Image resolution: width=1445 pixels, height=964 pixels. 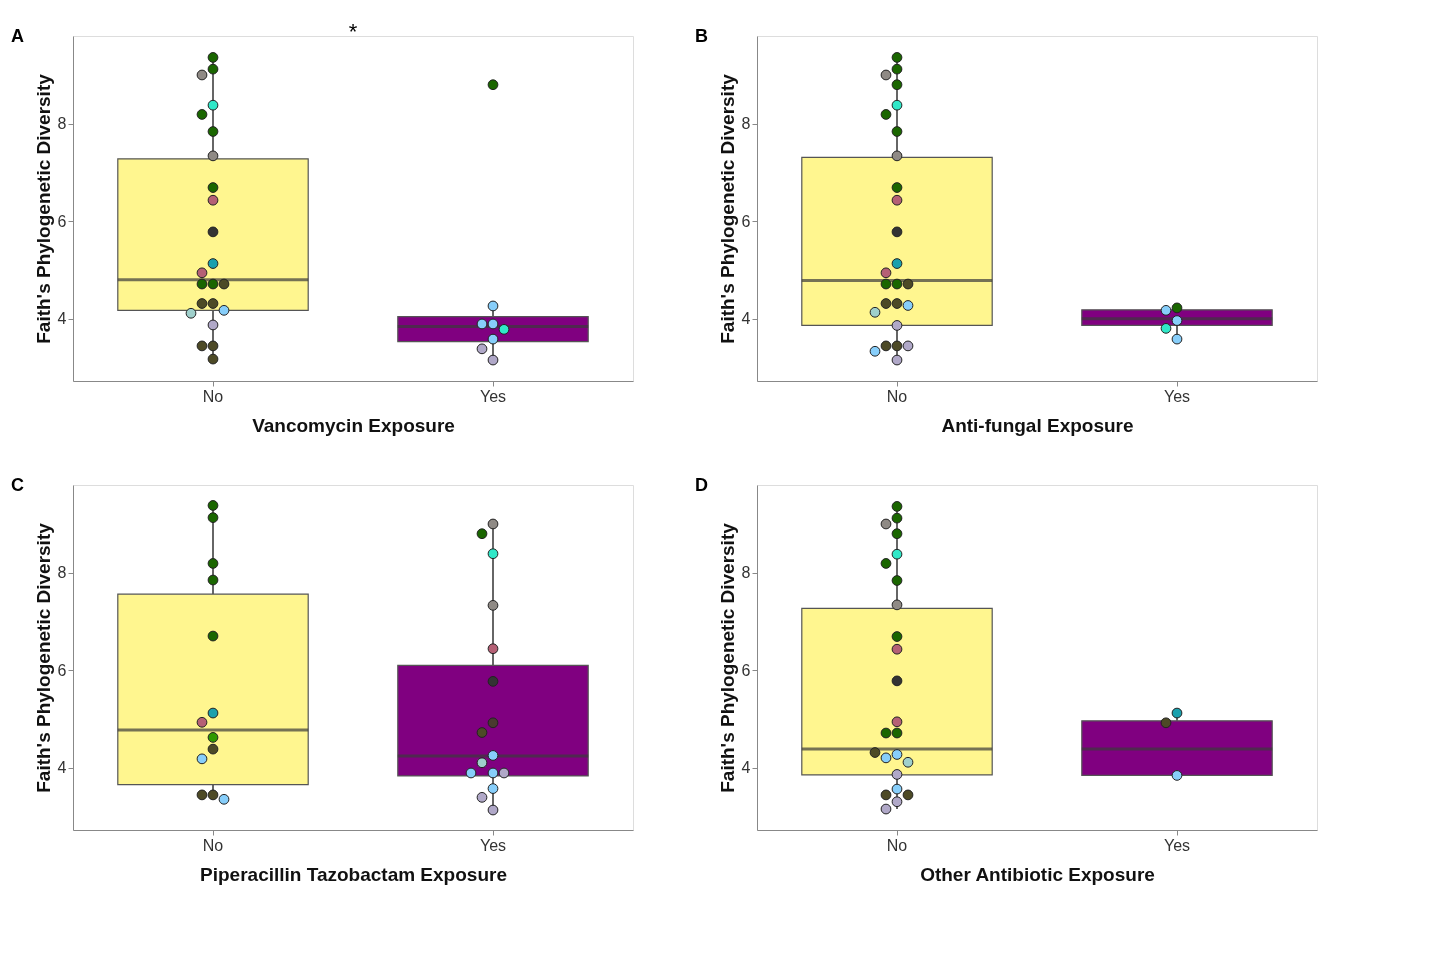 I want to click on text: C, so click(x=17, y=485).